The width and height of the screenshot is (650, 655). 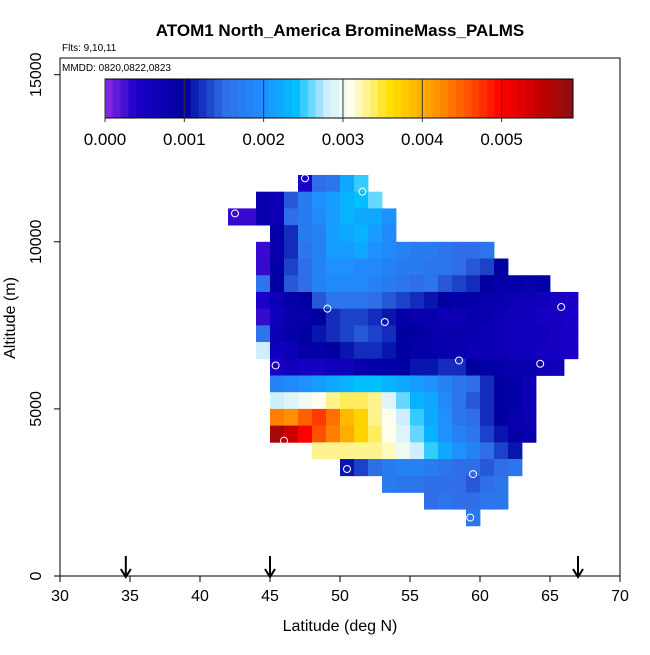 What do you see at coordinates (340, 626) in the screenshot?
I see `x-axis-label: Latitude (deg N)` at bounding box center [340, 626].